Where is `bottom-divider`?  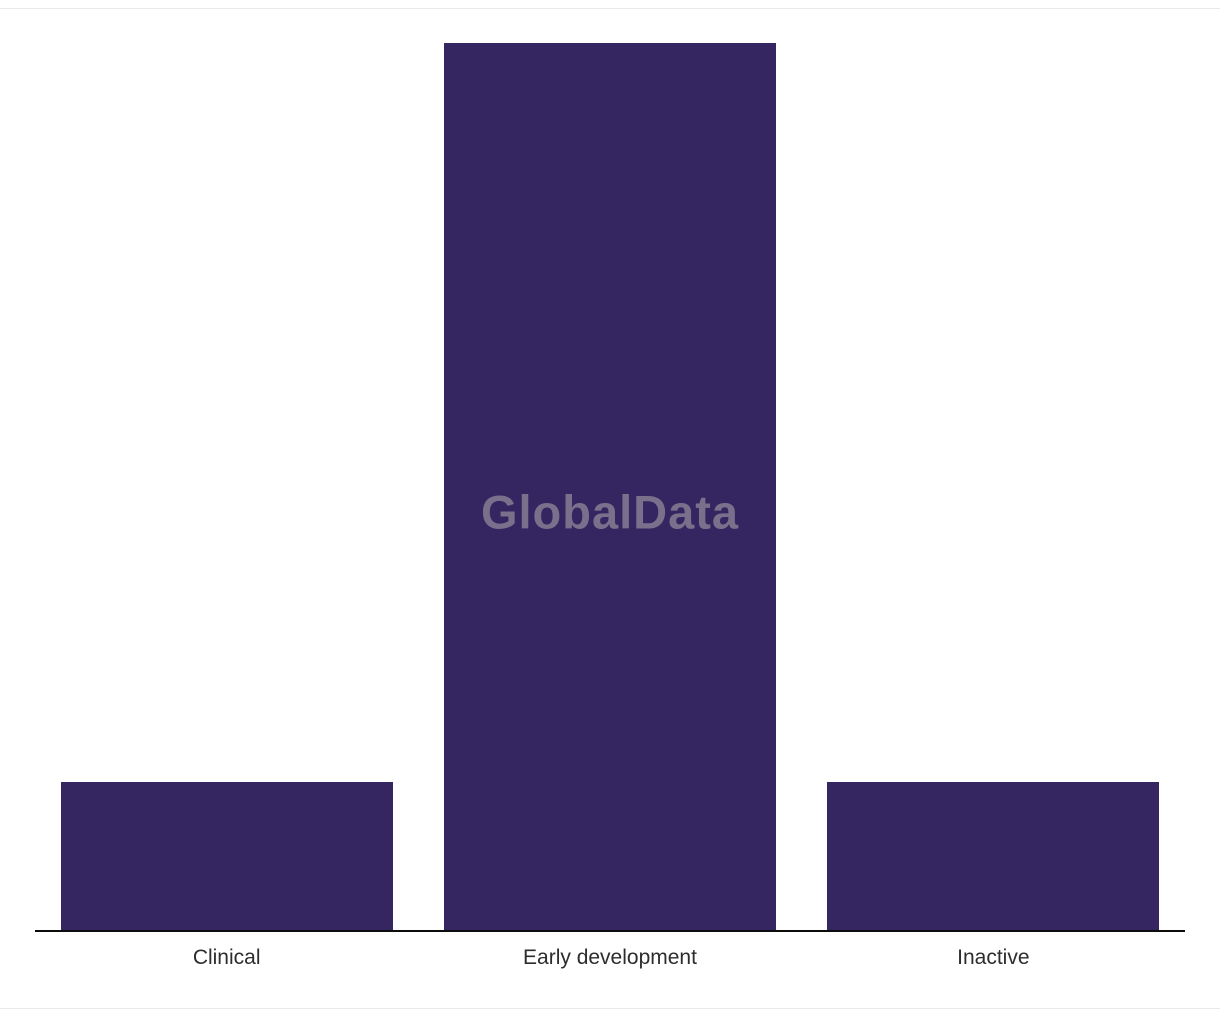 bottom-divider is located at coordinates (610, 1008).